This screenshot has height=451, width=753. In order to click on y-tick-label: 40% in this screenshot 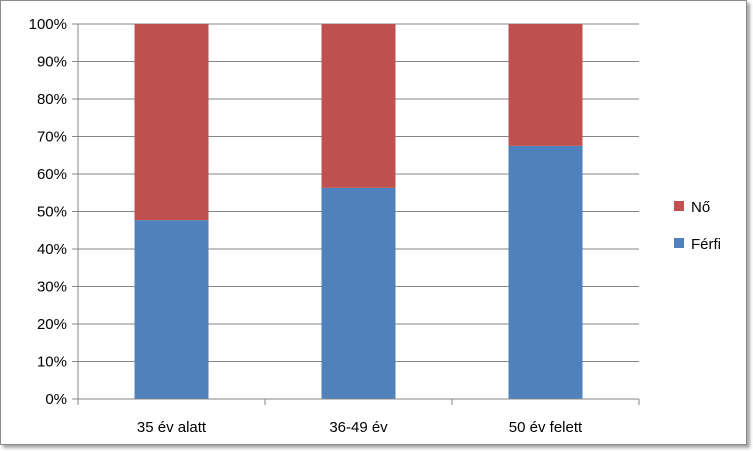, I will do `click(52, 249)`.